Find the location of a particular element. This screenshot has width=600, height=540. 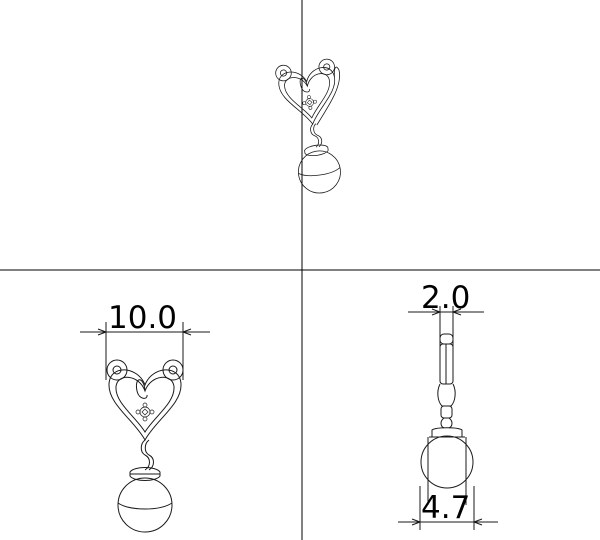

dimension-label-width: 10.0 is located at coordinates (142, 318).